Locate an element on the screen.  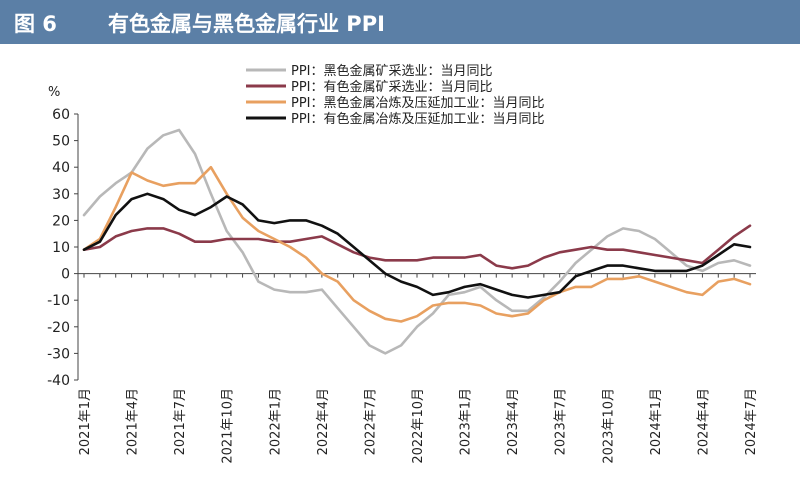
y-tick-label: -20 is located at coordinates (58, 328).